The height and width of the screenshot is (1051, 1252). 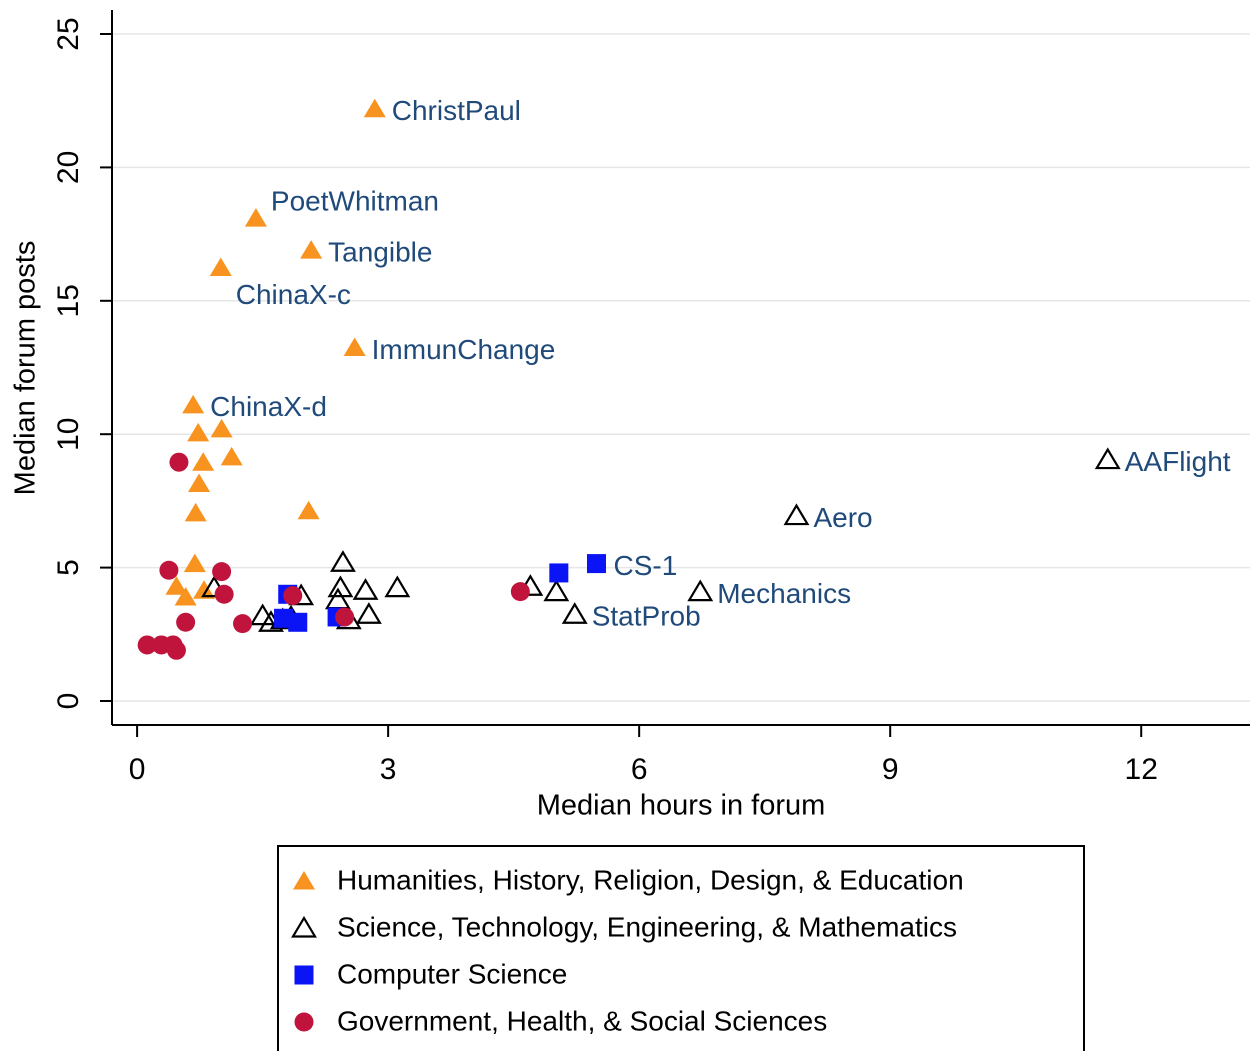 What do you see at coordinates (681, 948) in the screenshot?
I see `legend-box` at bounding box center [681, 948].